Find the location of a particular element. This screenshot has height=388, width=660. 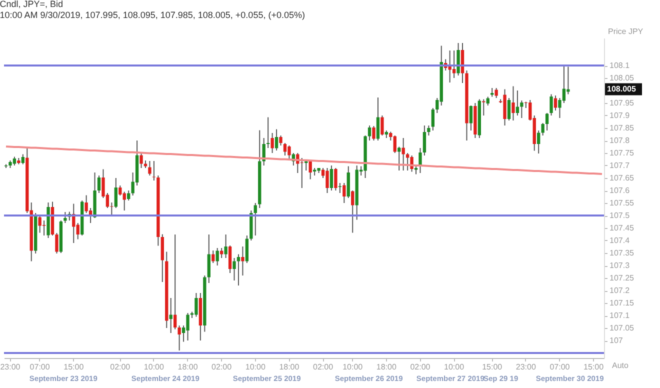

y-tick-label: 107.7 is located at coordinates (620, 165).